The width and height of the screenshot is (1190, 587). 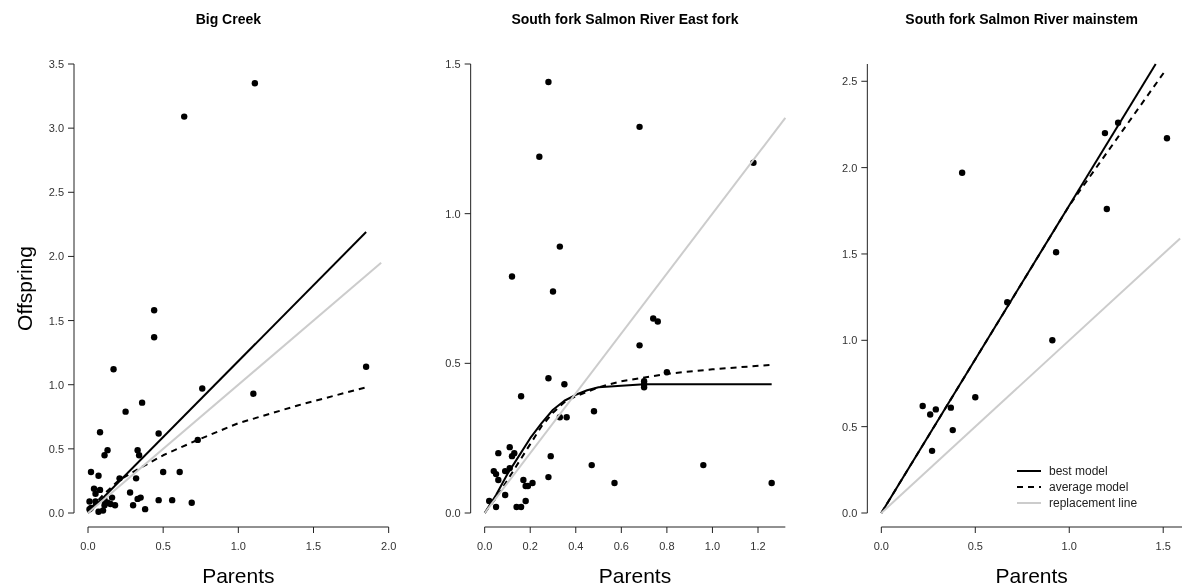 What do you see at coordinates (625, 19) in the screenshot?
I see `chart-title: South fork Salmon River East fork` at bounding box center [625, 19].